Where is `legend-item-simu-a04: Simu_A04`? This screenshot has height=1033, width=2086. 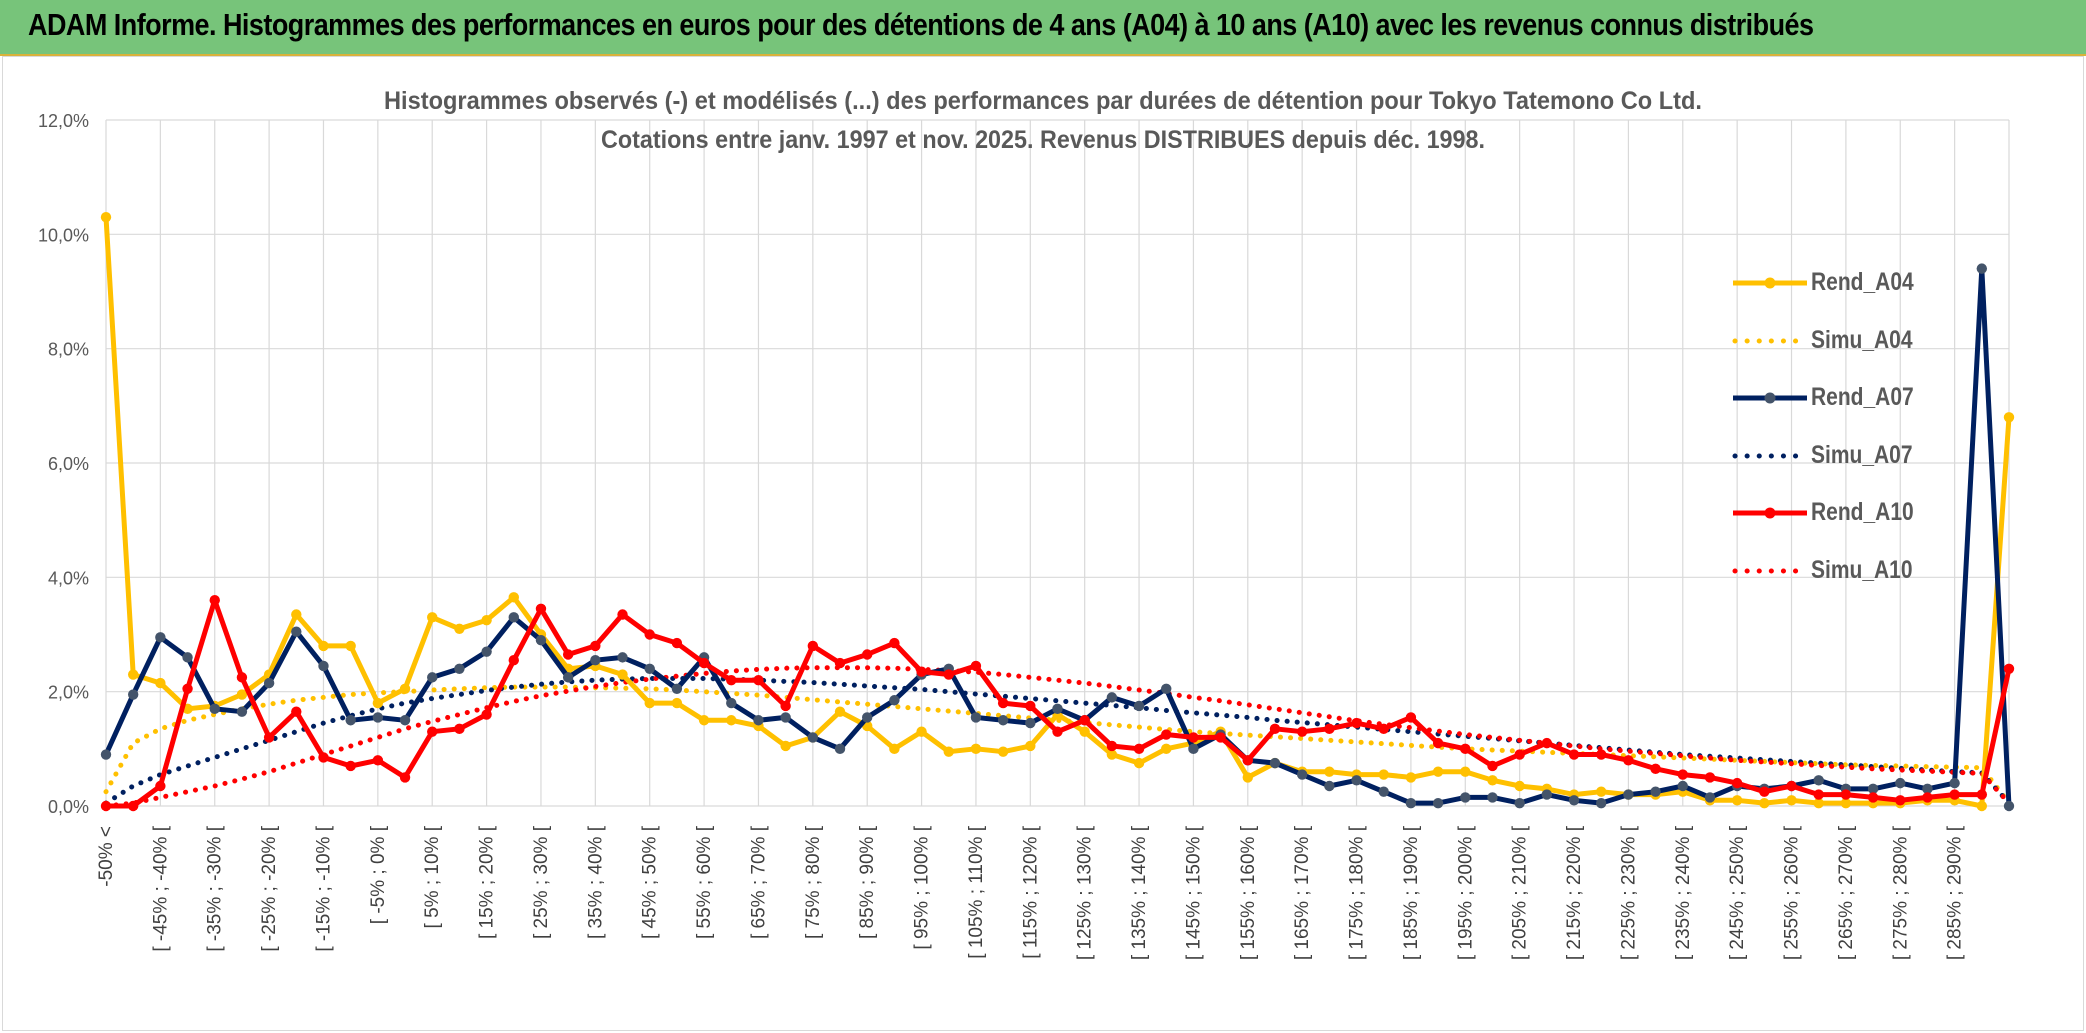 legend-item-simu-a04: Simu_A04 is located at coordinates (1836, 344).